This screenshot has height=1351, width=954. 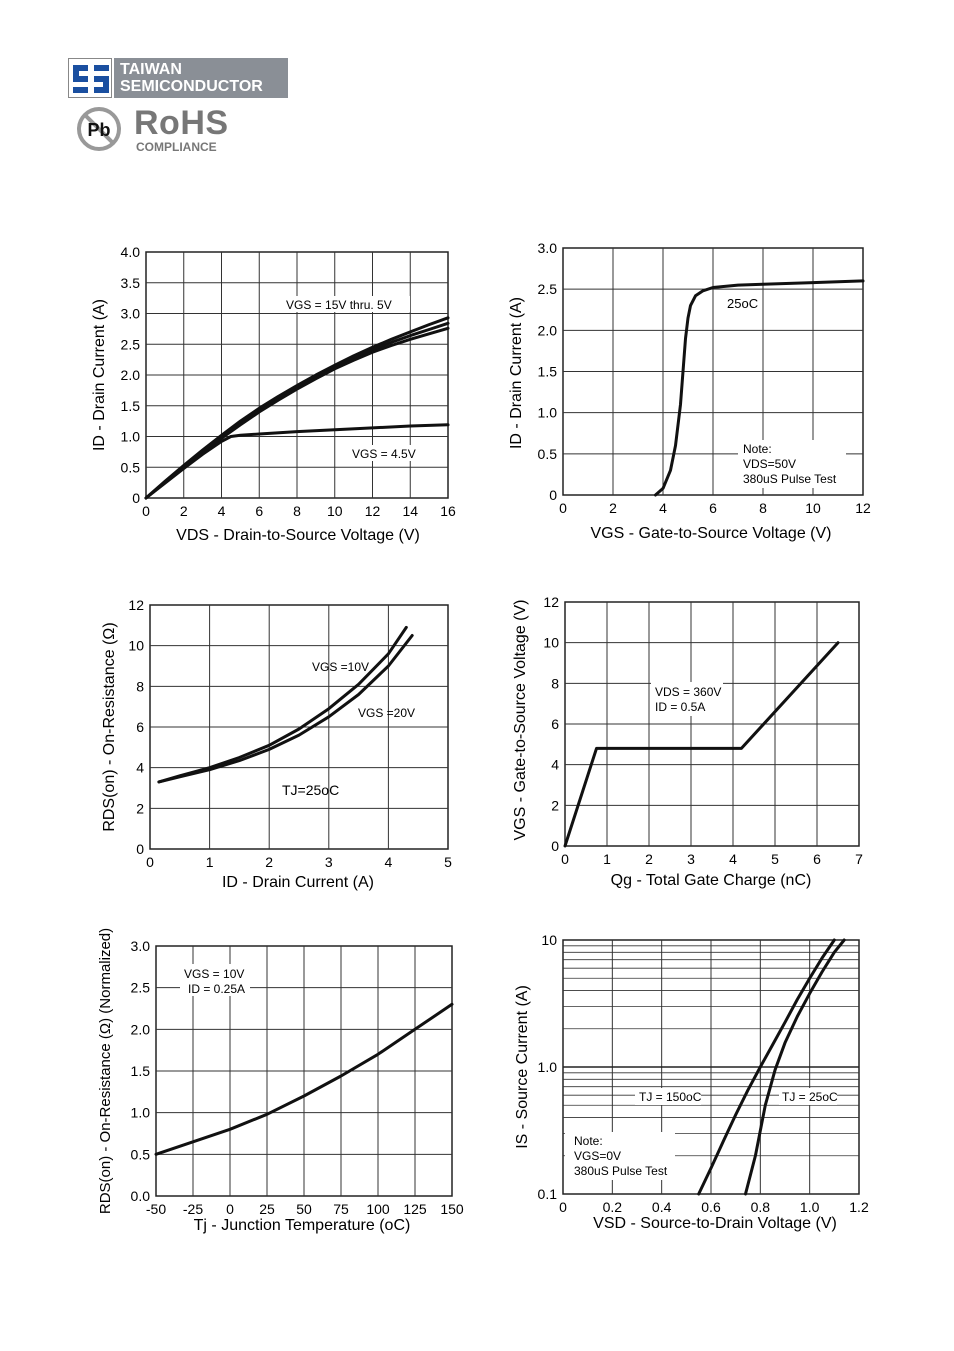 I want to click on x-tick-label: 0.8, so click(x=761, y=1207).